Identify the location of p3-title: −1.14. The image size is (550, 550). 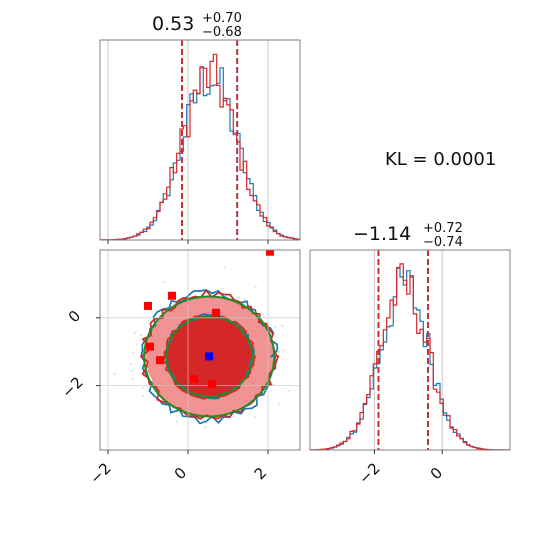
(382, 234).